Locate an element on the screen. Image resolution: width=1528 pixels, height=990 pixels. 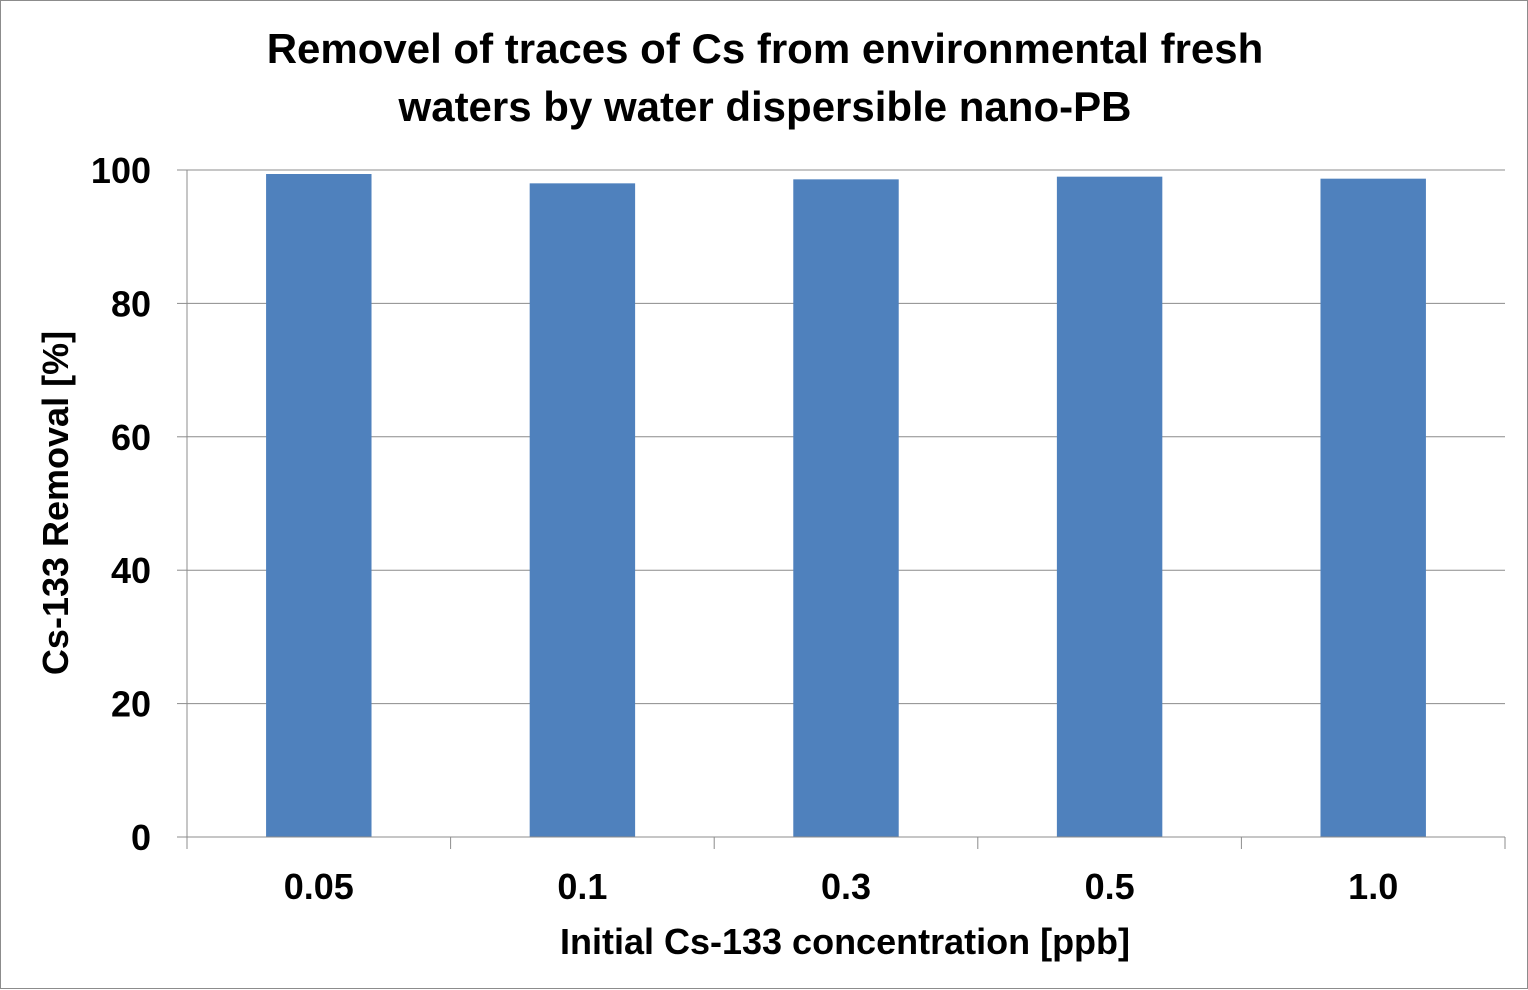
bar-0.3 is located at coordinates (846, 508).